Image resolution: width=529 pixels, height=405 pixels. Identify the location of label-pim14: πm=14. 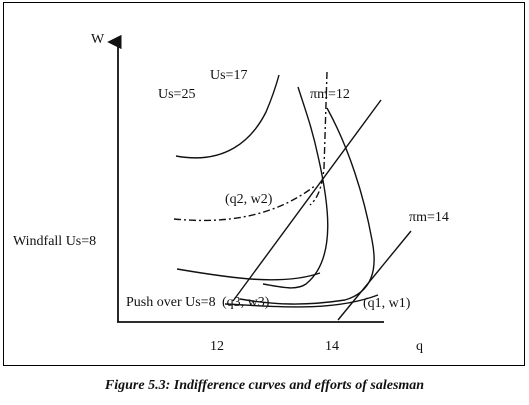
(429, 217).